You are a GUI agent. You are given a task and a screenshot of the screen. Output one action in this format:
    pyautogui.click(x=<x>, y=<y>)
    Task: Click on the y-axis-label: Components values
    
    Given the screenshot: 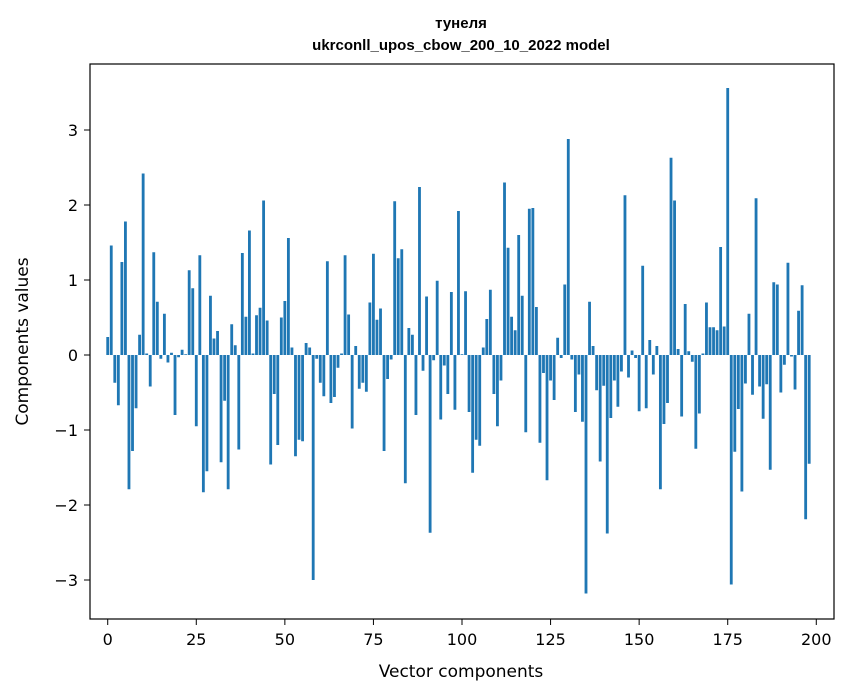 What is the action you would take?
    pyautogui.click(x=23, y=341)
    